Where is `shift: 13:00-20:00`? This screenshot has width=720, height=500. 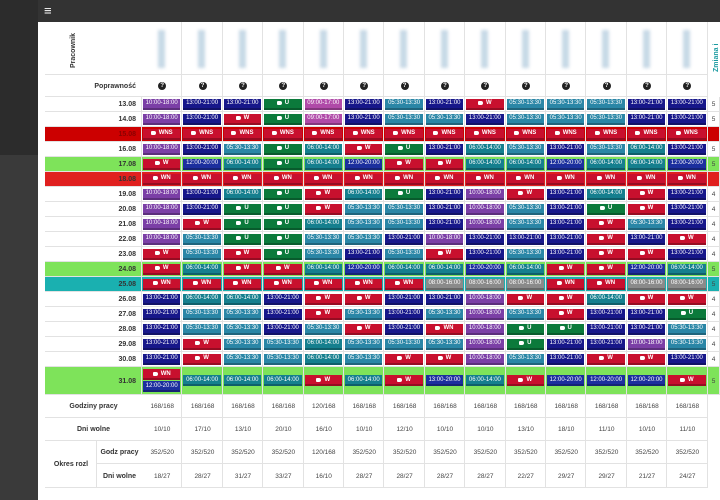 shift: 13:00-20:00 is located at coordinates (444, 380).